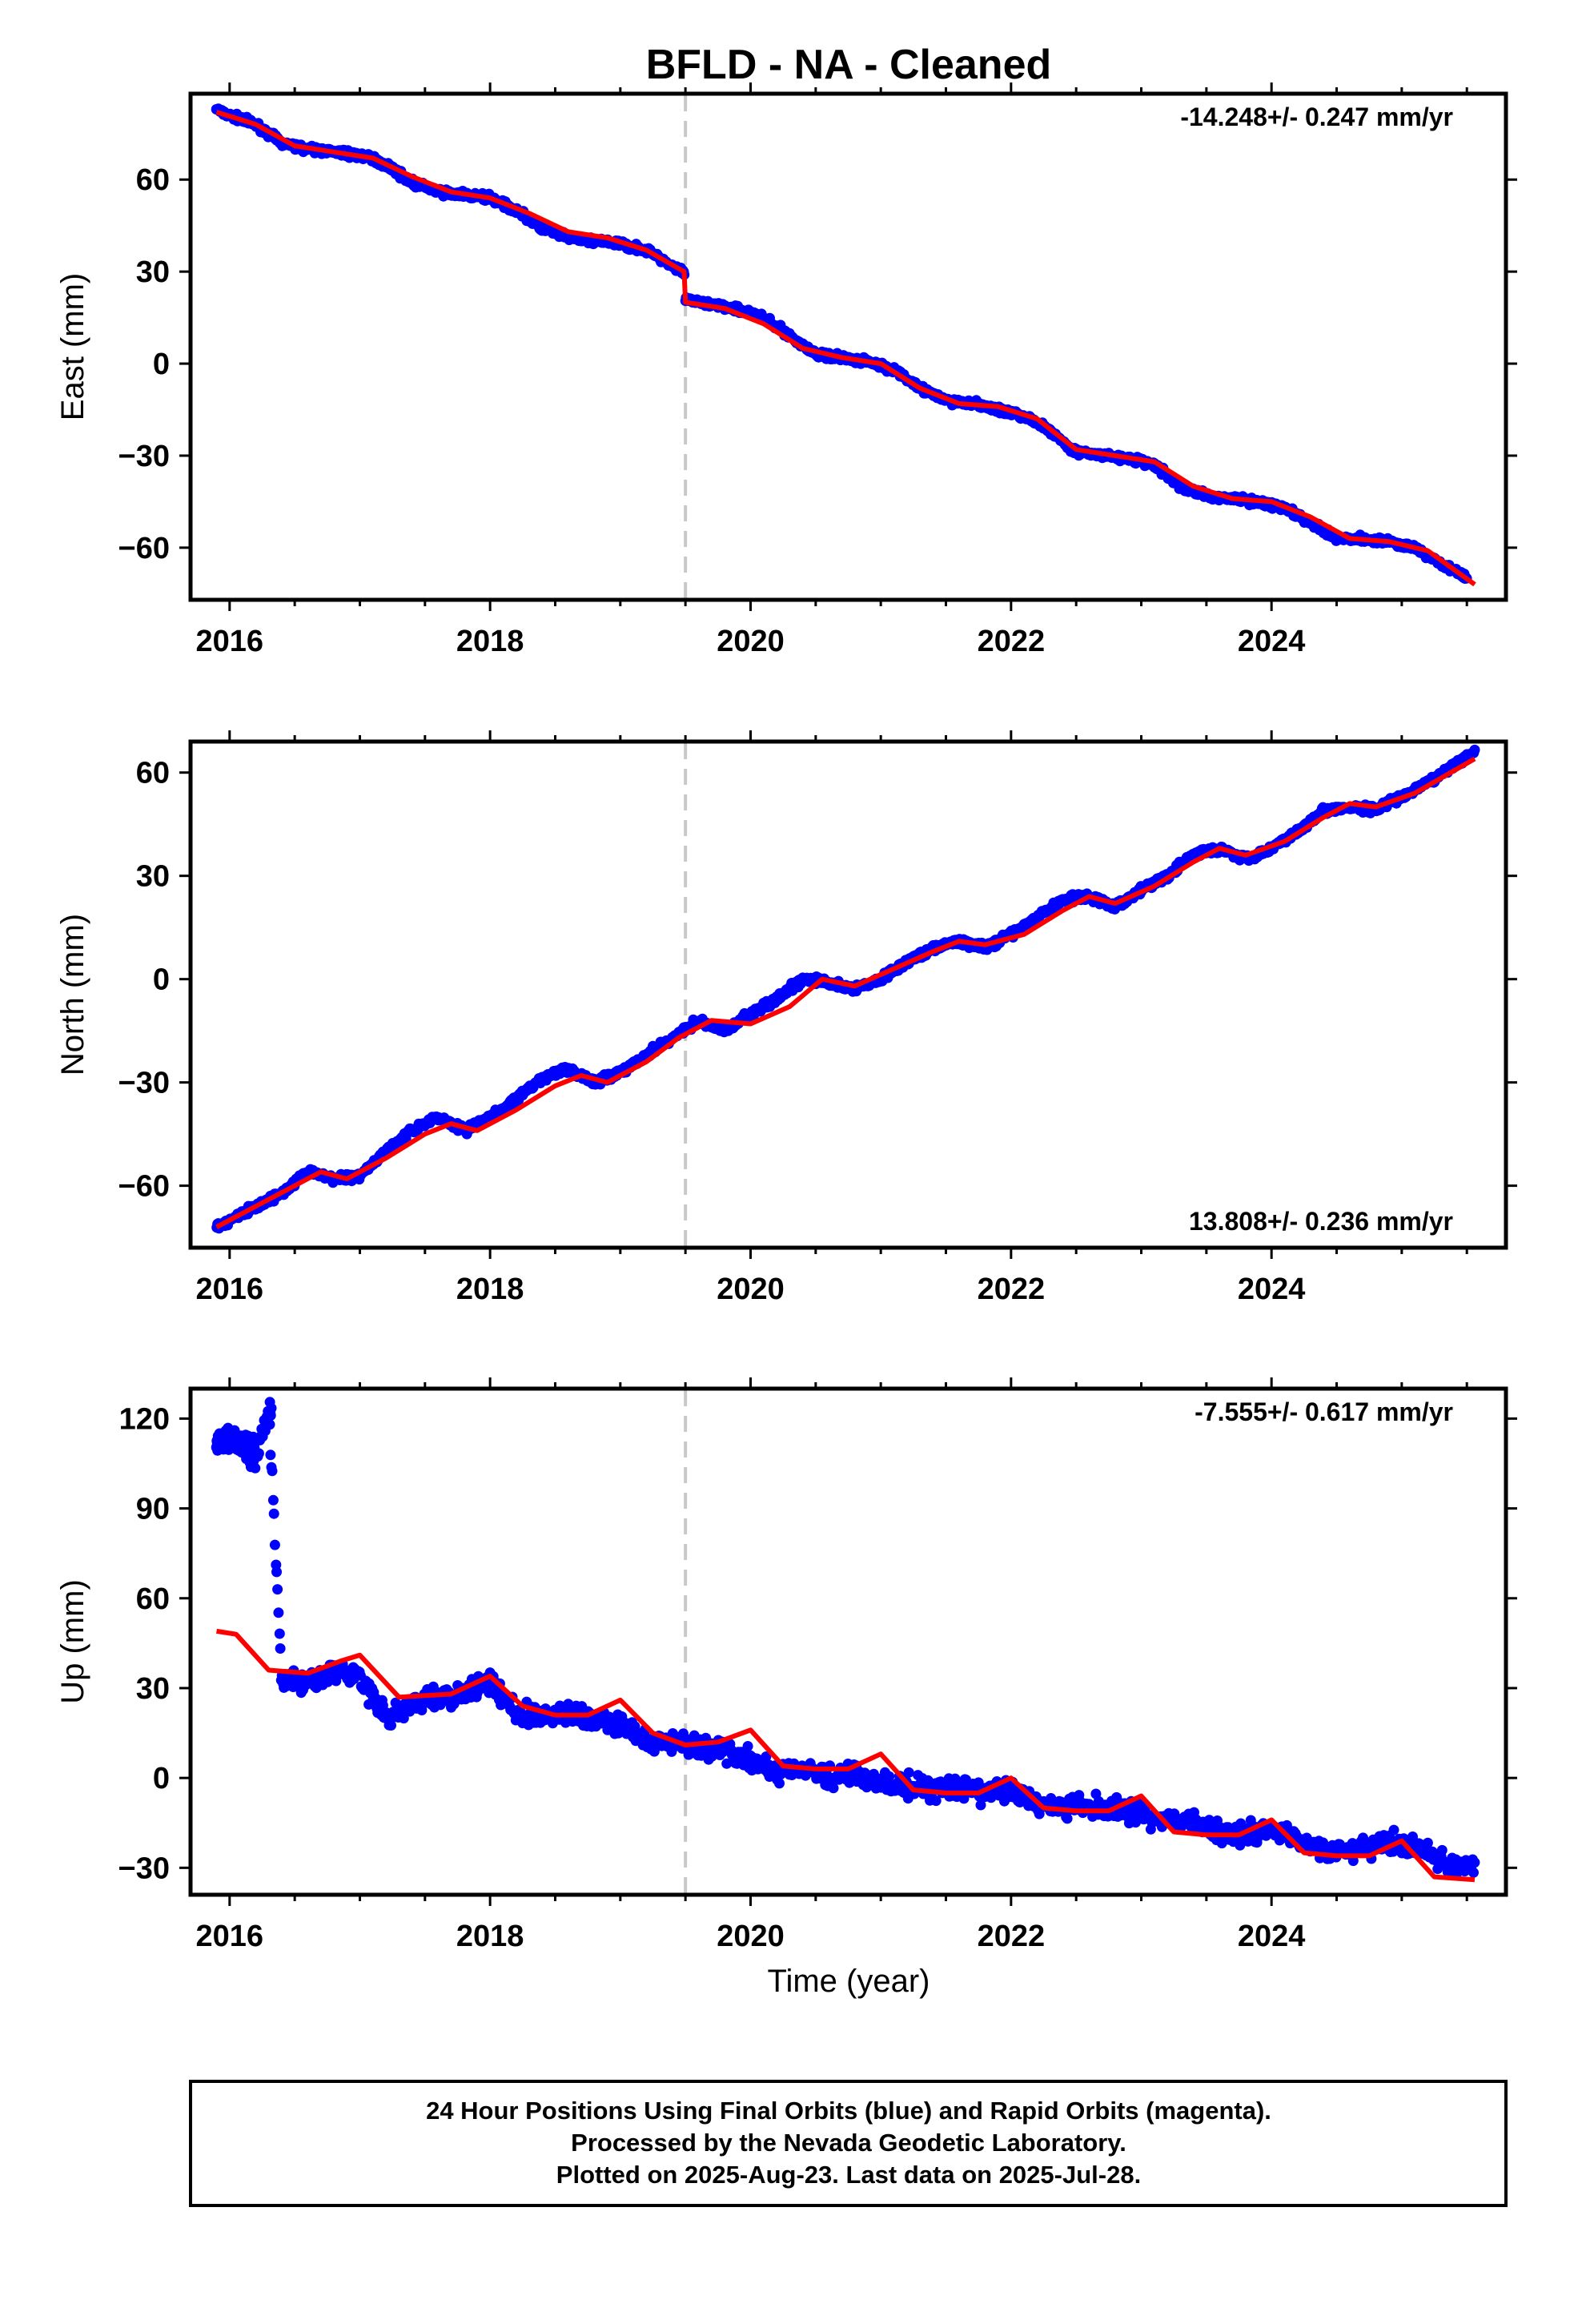 The image size is (1582, 2324). What do you see at coordinates (72, 995) in the screenshot?
I see `north-y-axis-label: North (mm)` at bounding box center [72, 995].